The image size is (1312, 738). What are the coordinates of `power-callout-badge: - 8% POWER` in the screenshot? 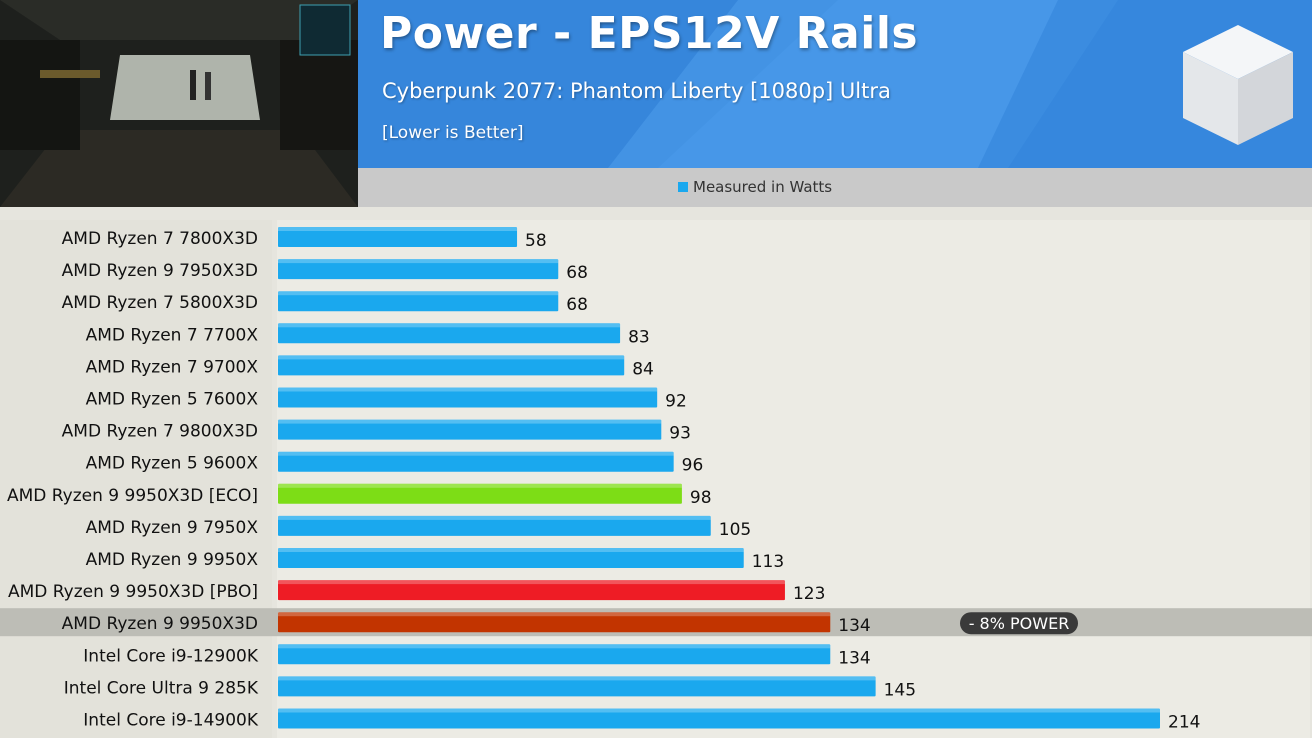 It's located at (1019, 623).